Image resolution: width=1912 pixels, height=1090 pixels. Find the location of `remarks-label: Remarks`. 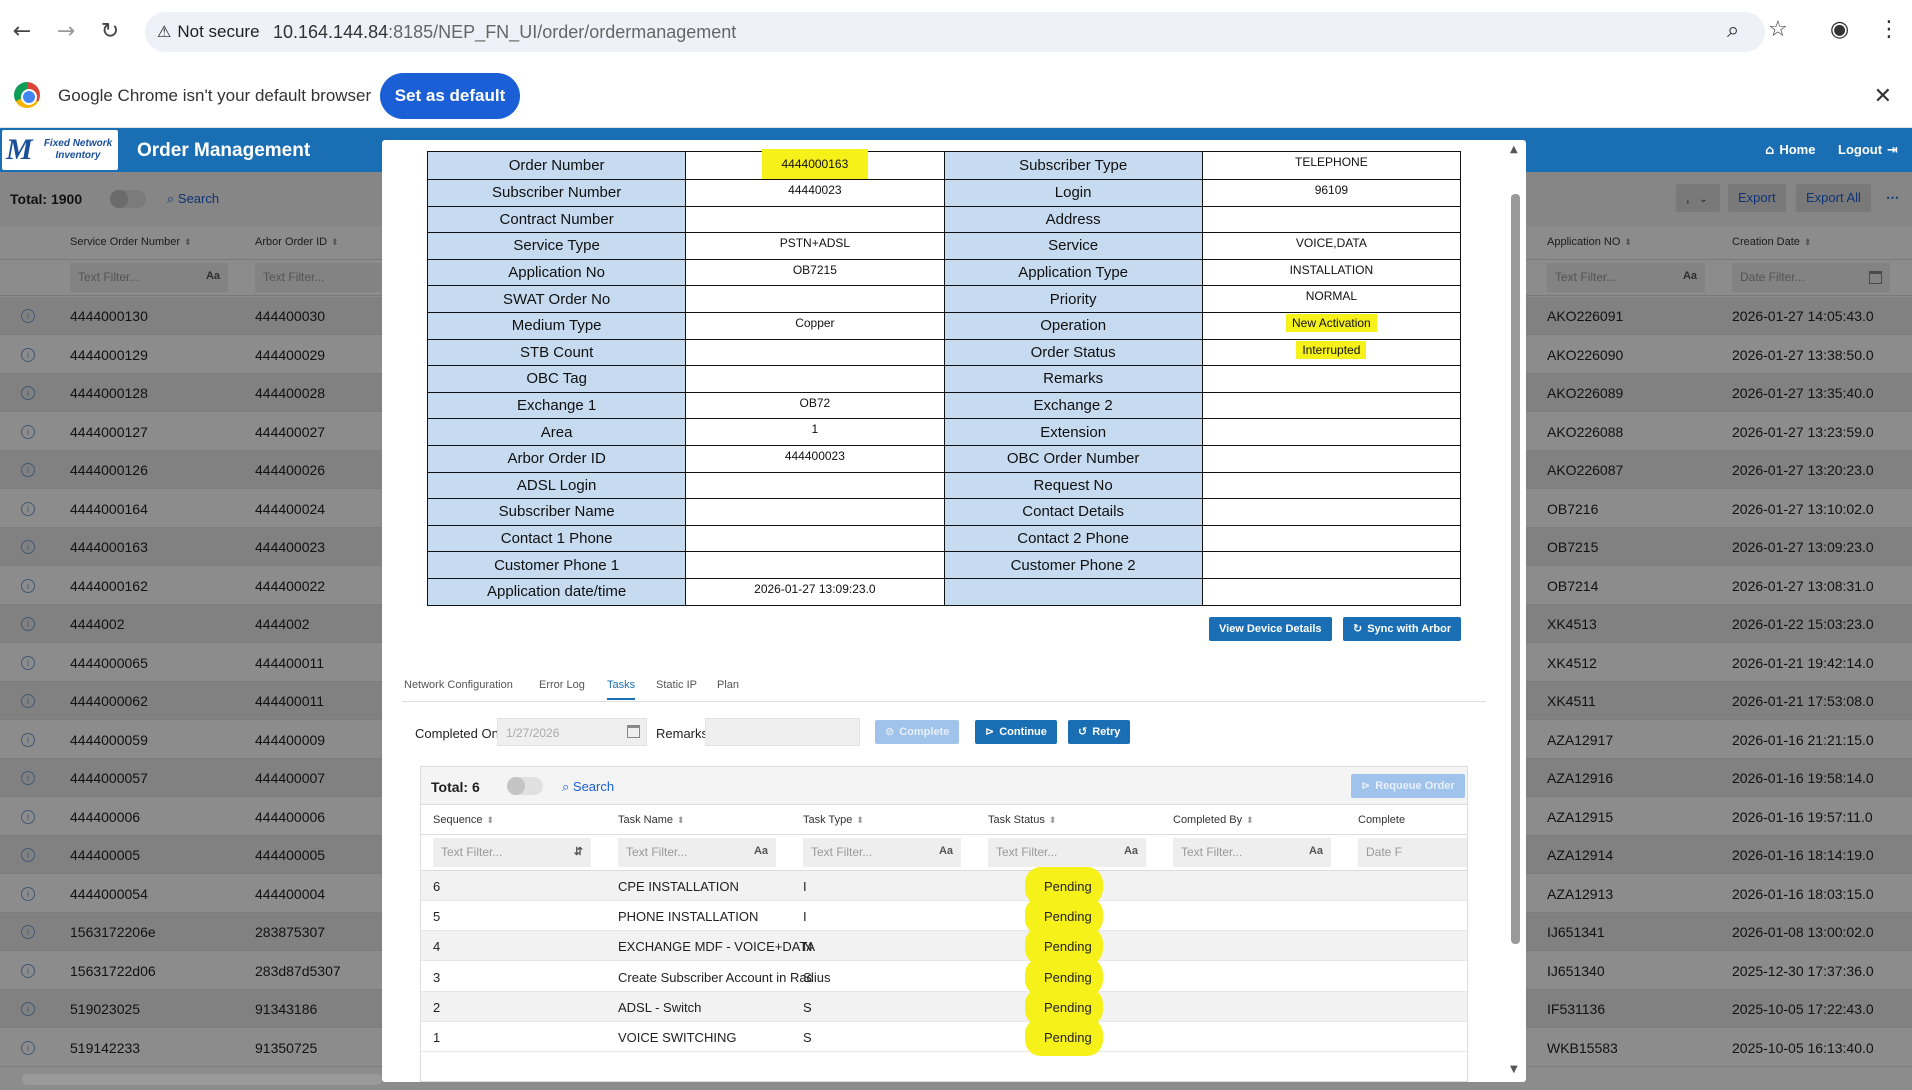

remarks-label: Remarks is located at coordinates (682, 733).